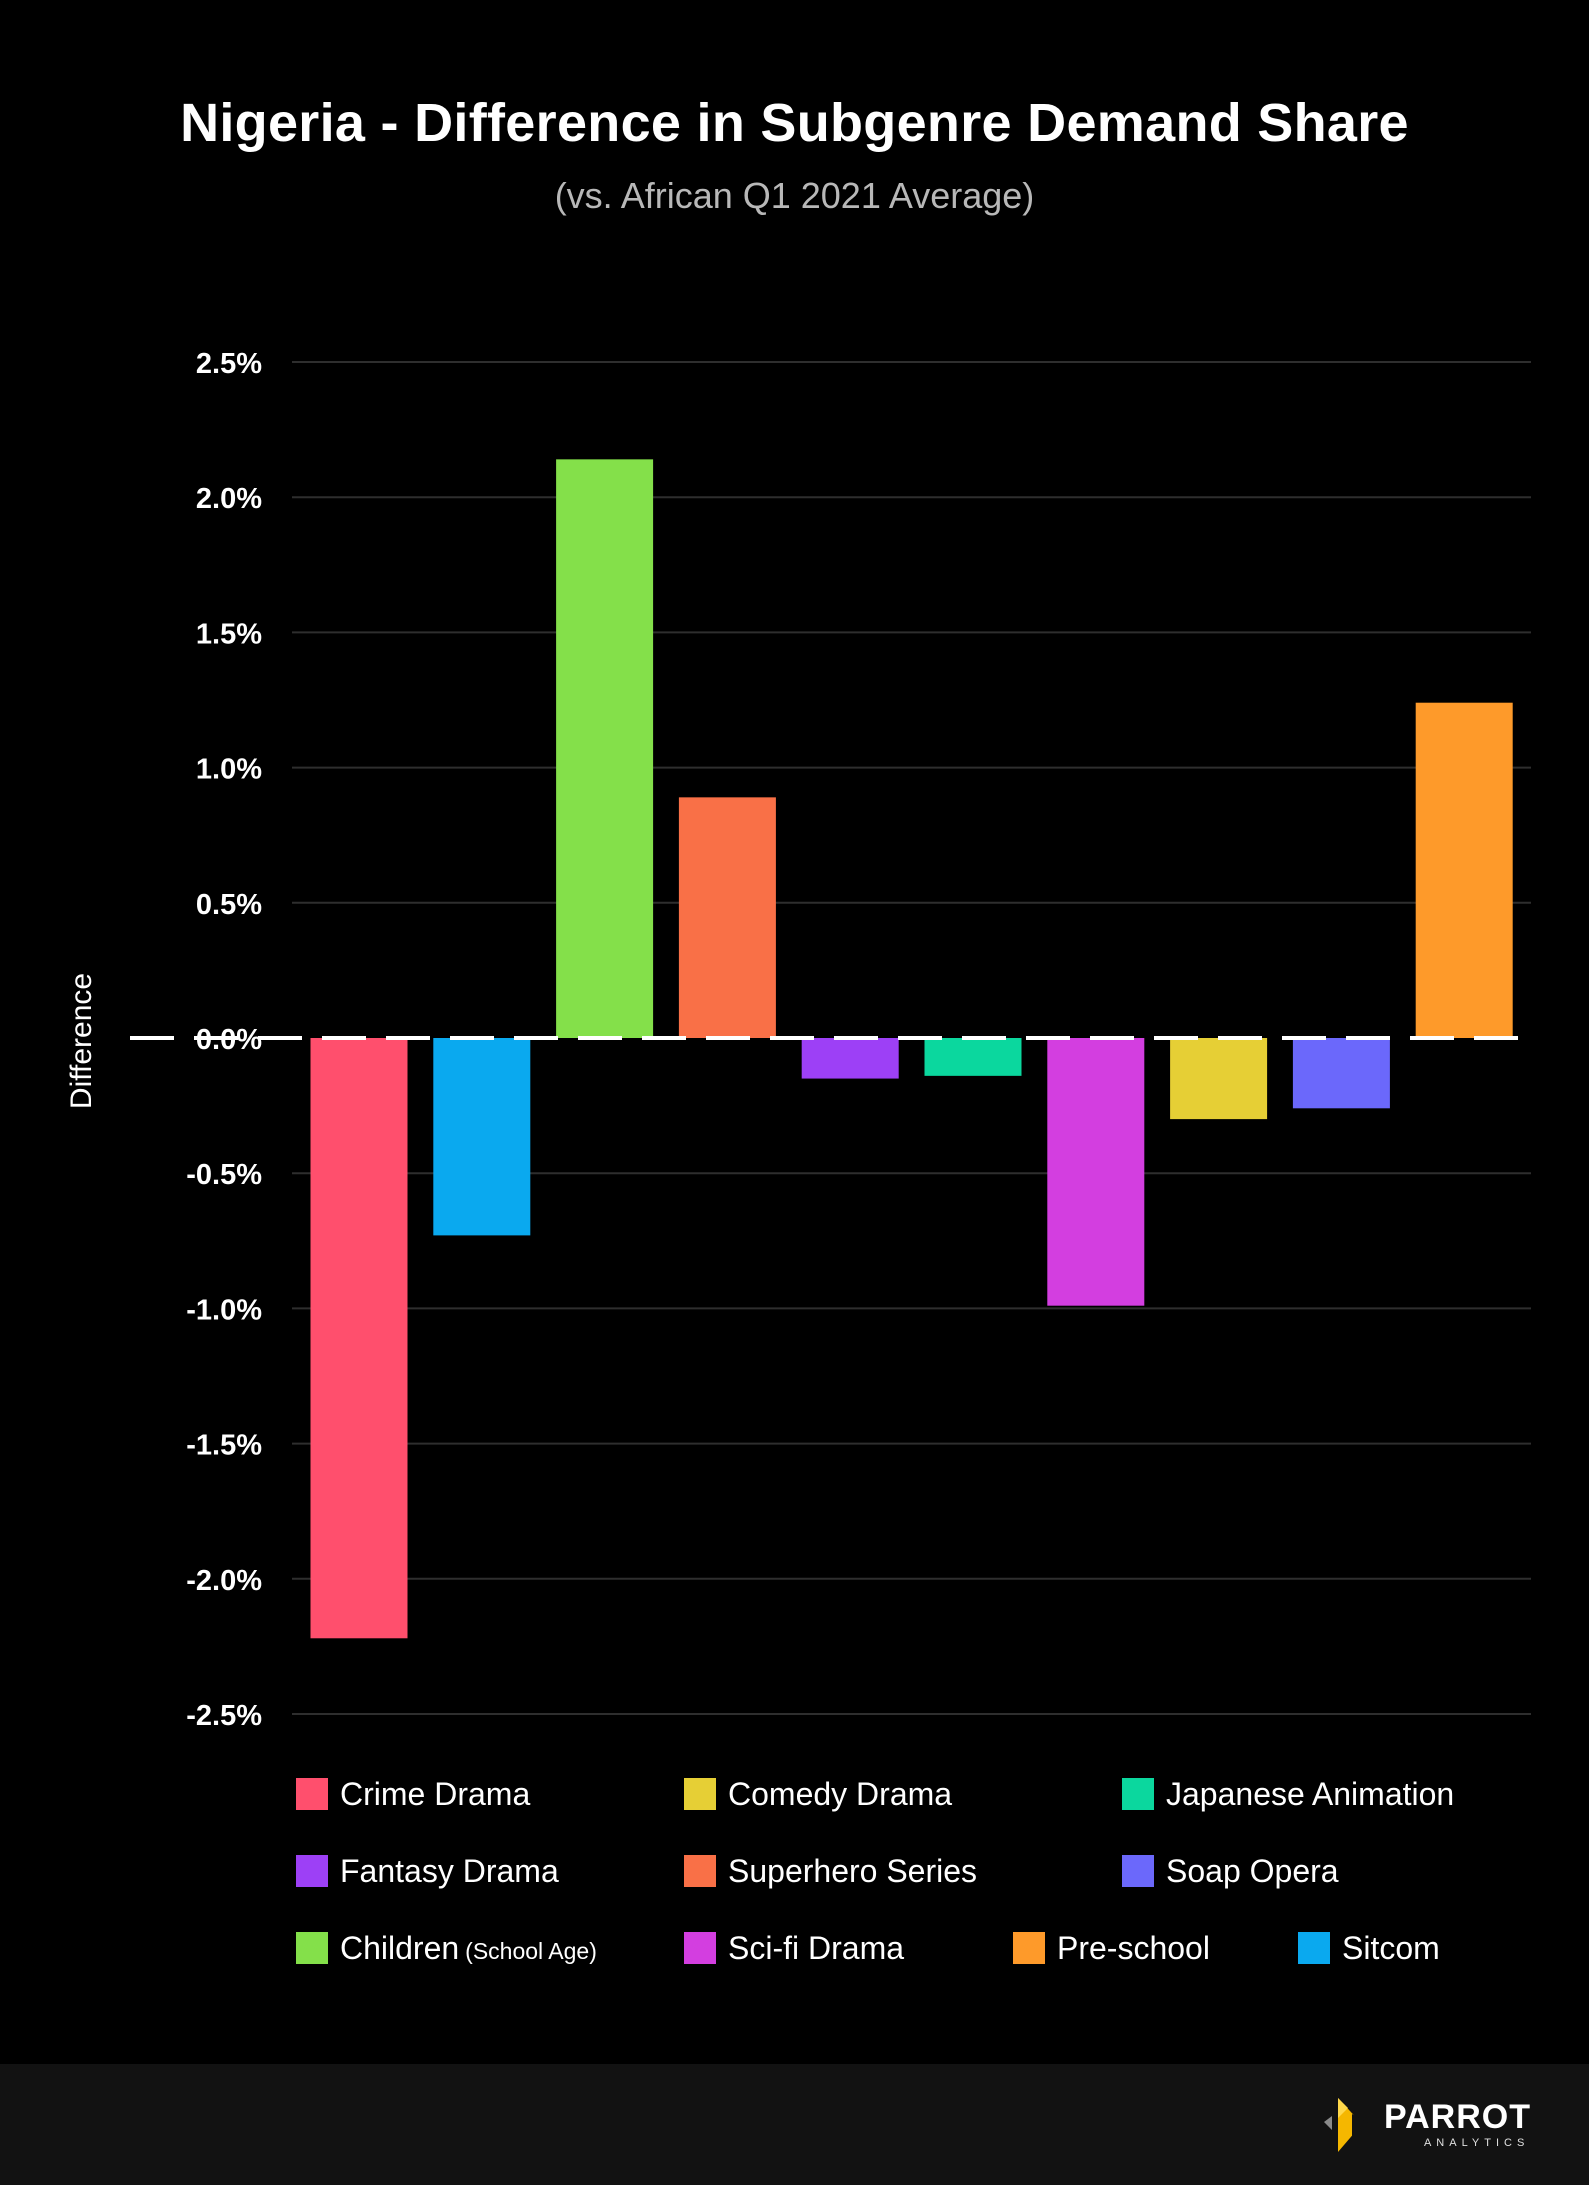 This screenshot has width=1589, height=2185. What do you see at coordinates (224, 1446) in the screenshot?
I see `y-tick-label: -1.5%` at bounding box center [224, 1446].